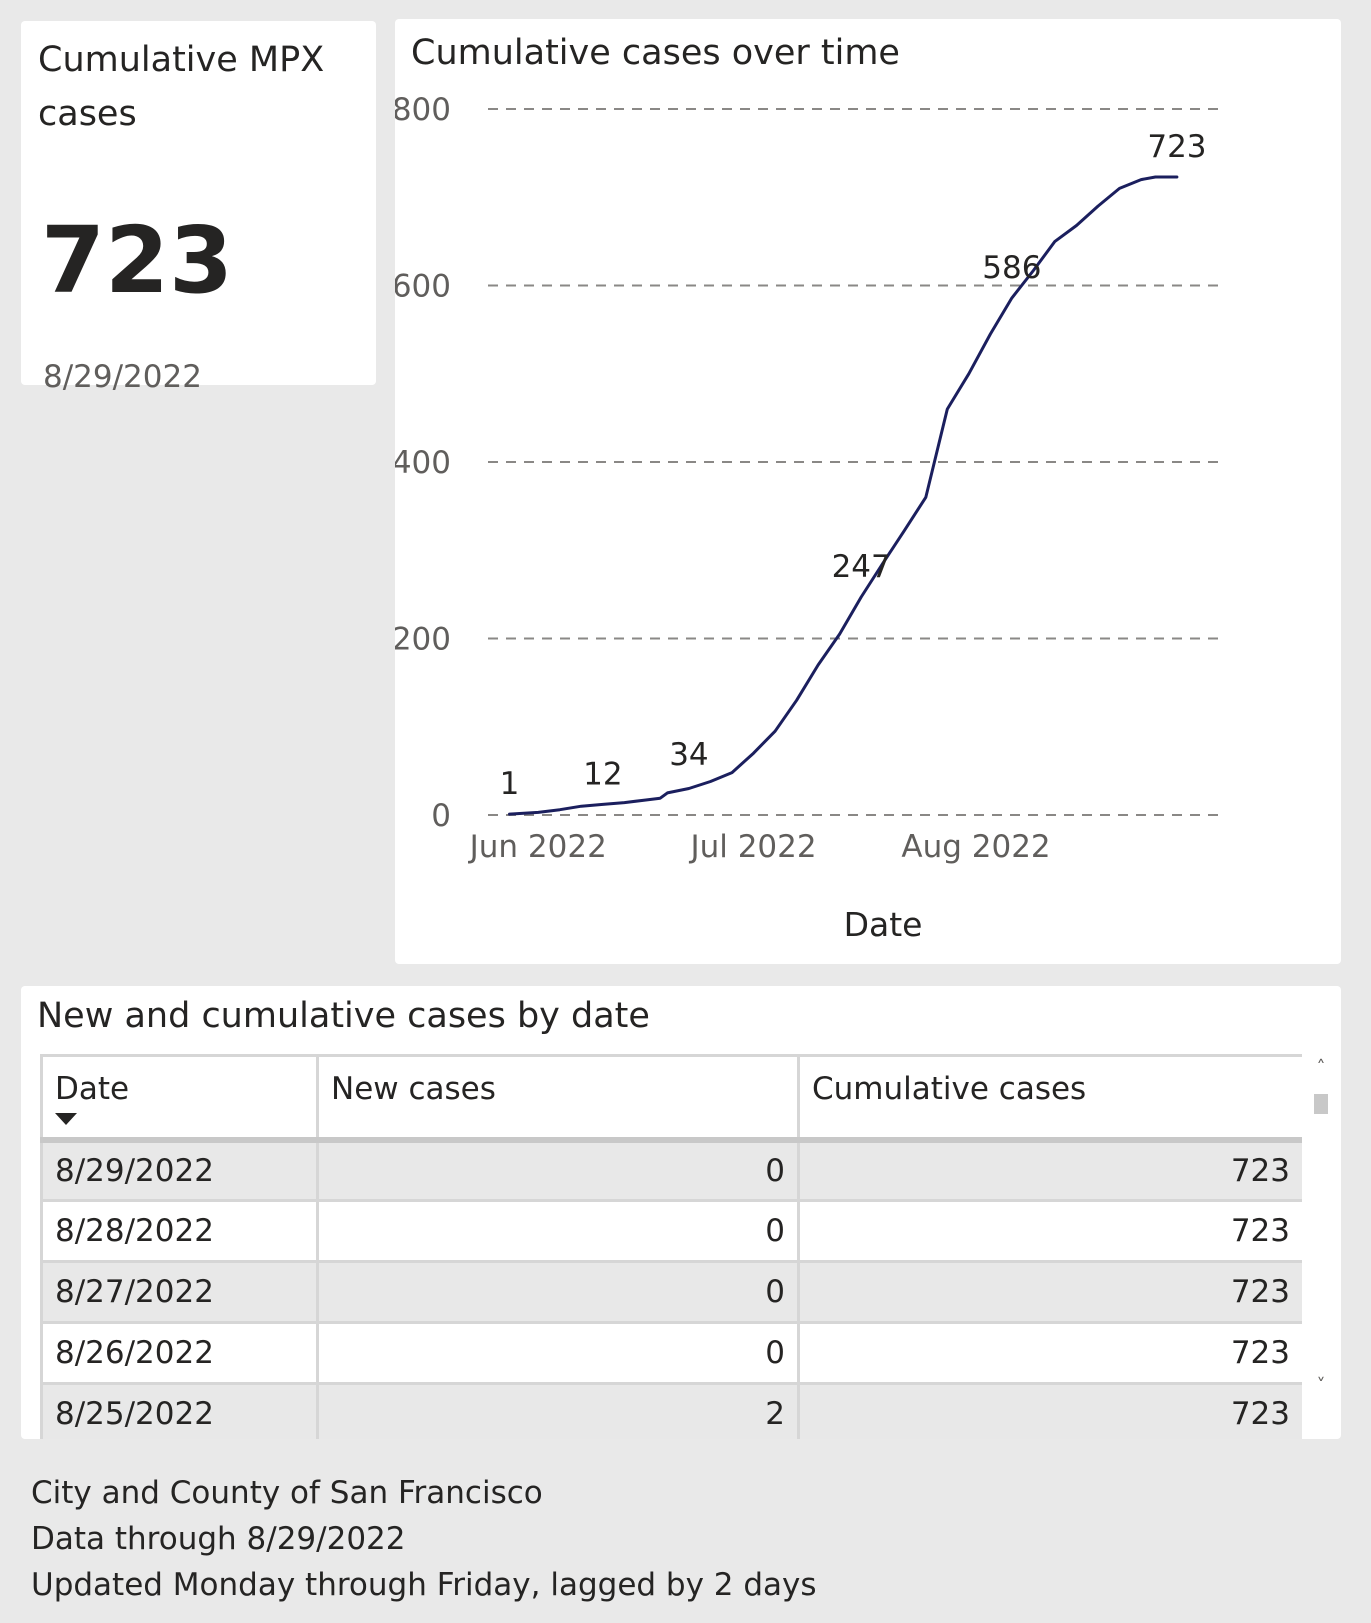 This screenshot has width=1371, height=1623. I want to click on footer-source: City and County of San Francisco, so click(287, 1493).